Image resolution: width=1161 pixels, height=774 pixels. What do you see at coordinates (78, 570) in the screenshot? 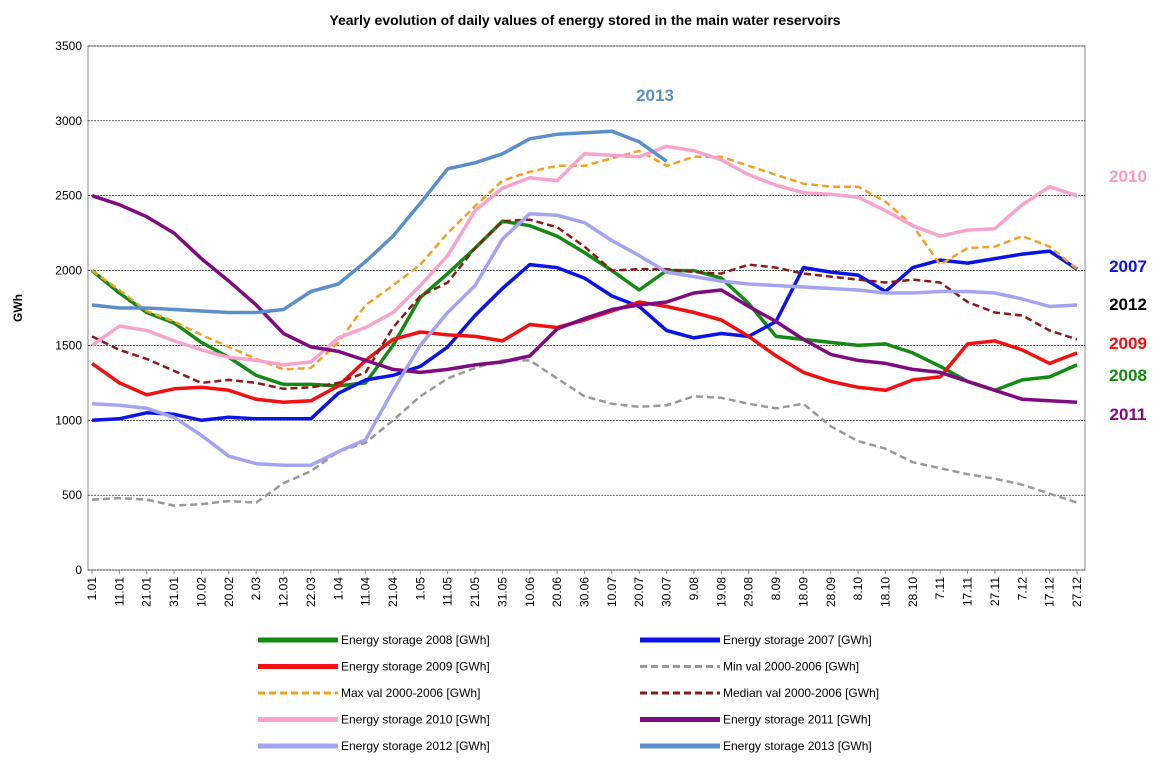
I see `y-tick-label: 0` at bounding box center [78, 570].